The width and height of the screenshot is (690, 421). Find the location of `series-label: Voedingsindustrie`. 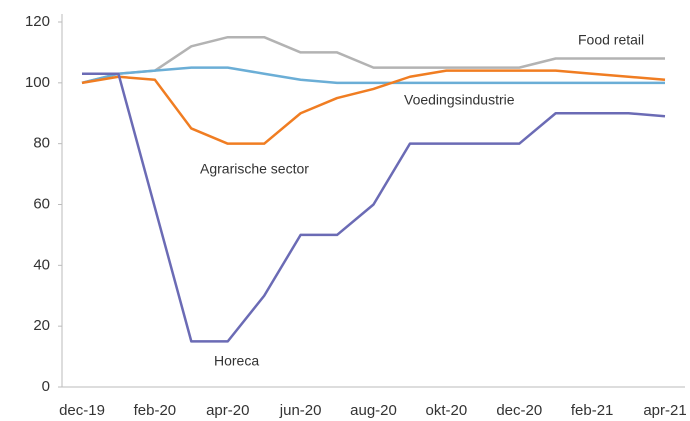

series-label: Voedingsindustrie is located at coordinates (459, 100).